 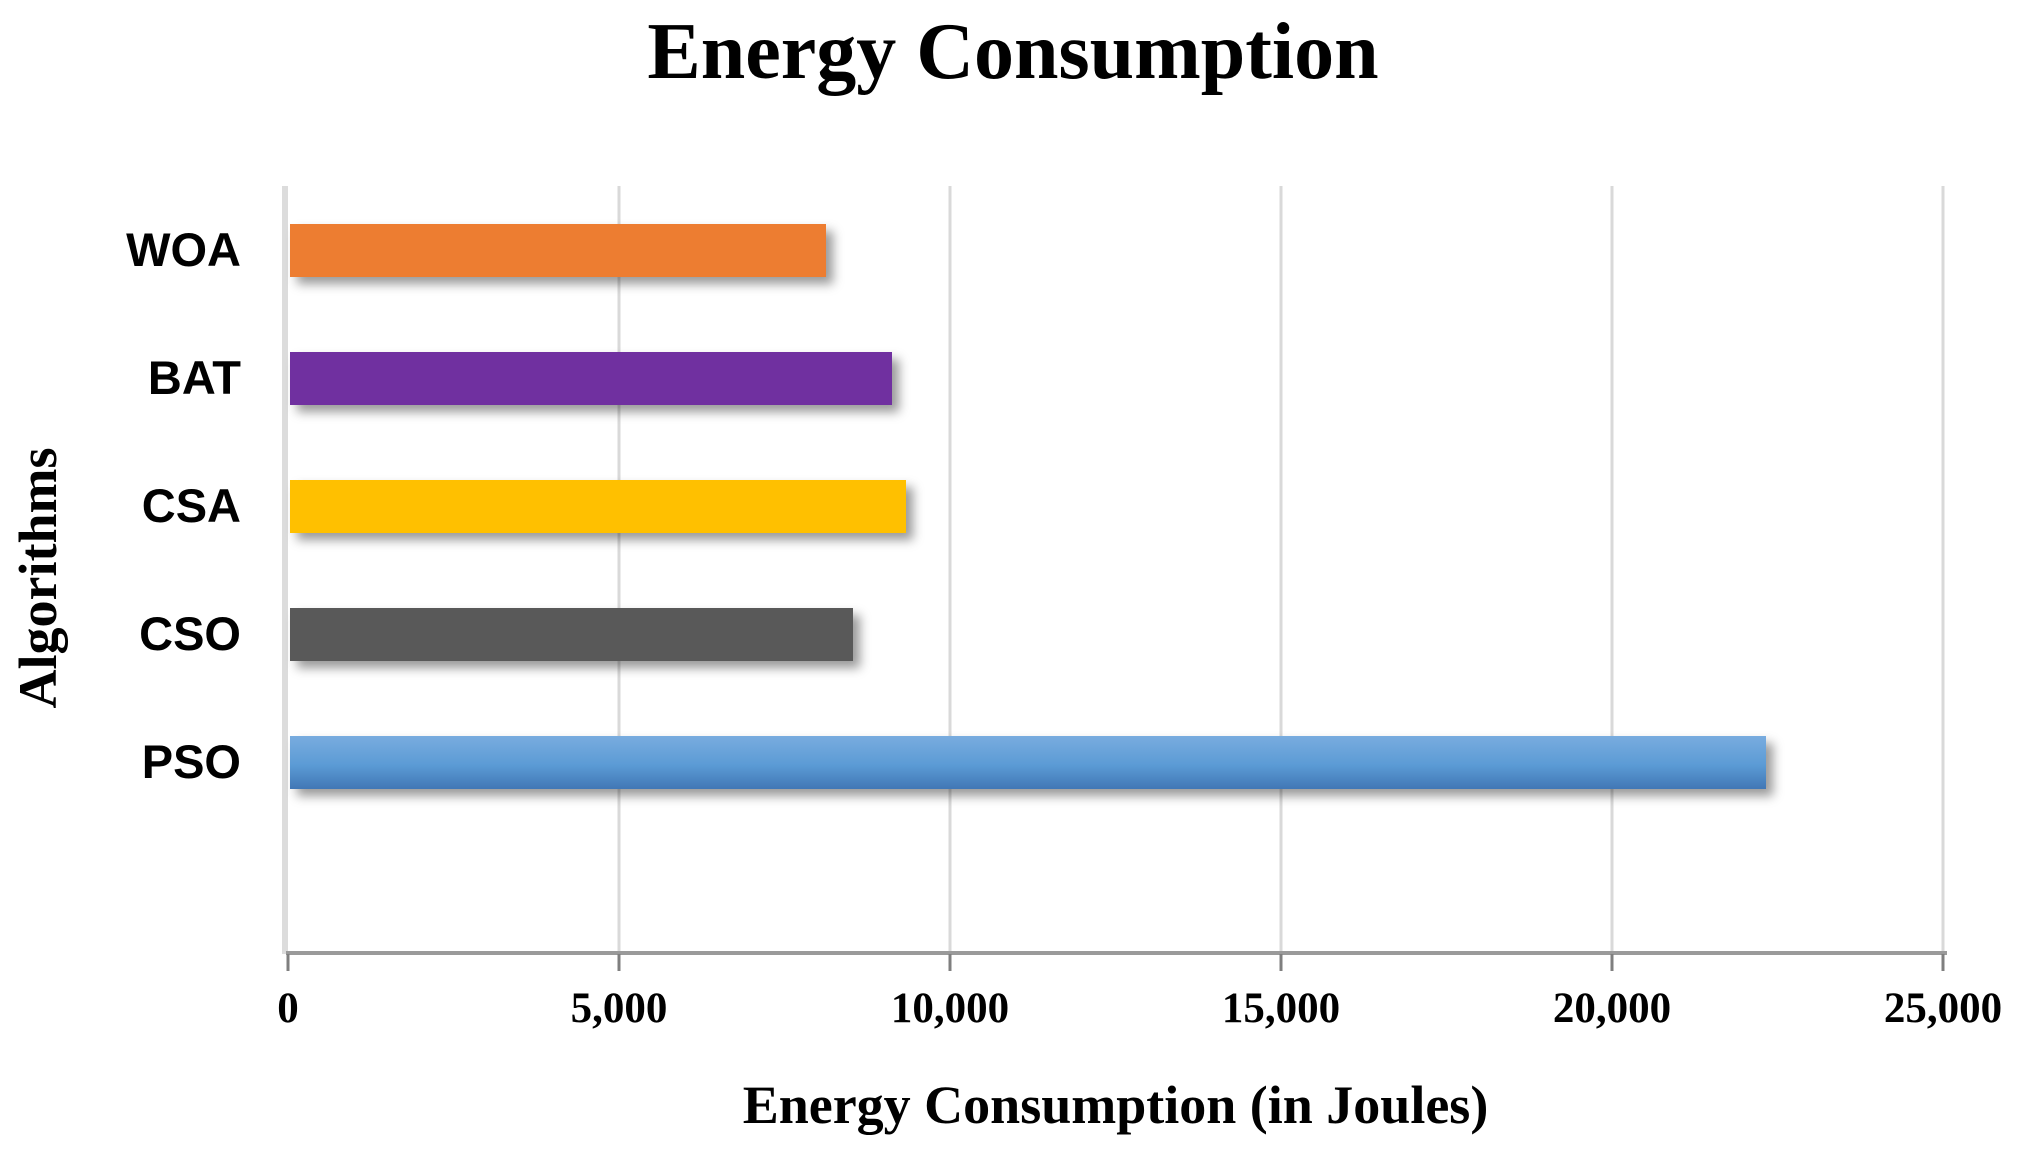 What do you see at coordinates (1115, 964) in the screenshot?
I see `x-axis-tickmarks` at bounding box center [1115, 964].